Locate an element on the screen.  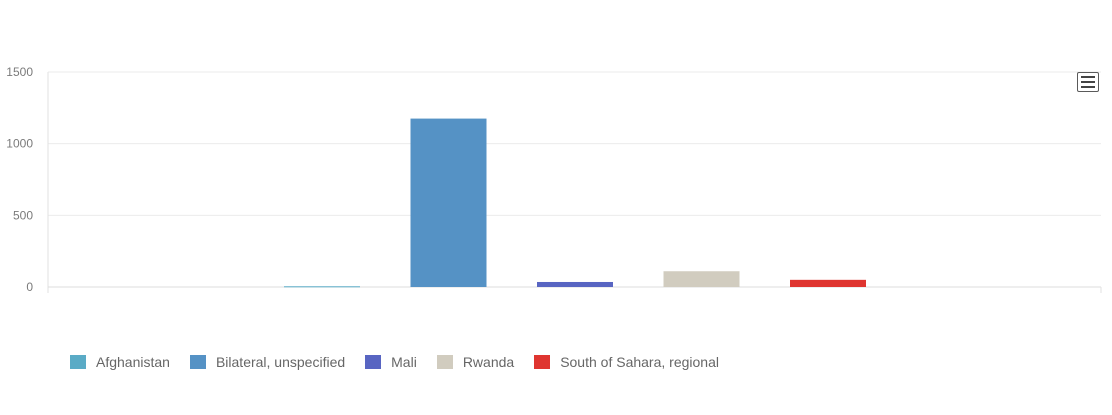
legend-item: Rwanda is located at coordinates (475, 362).